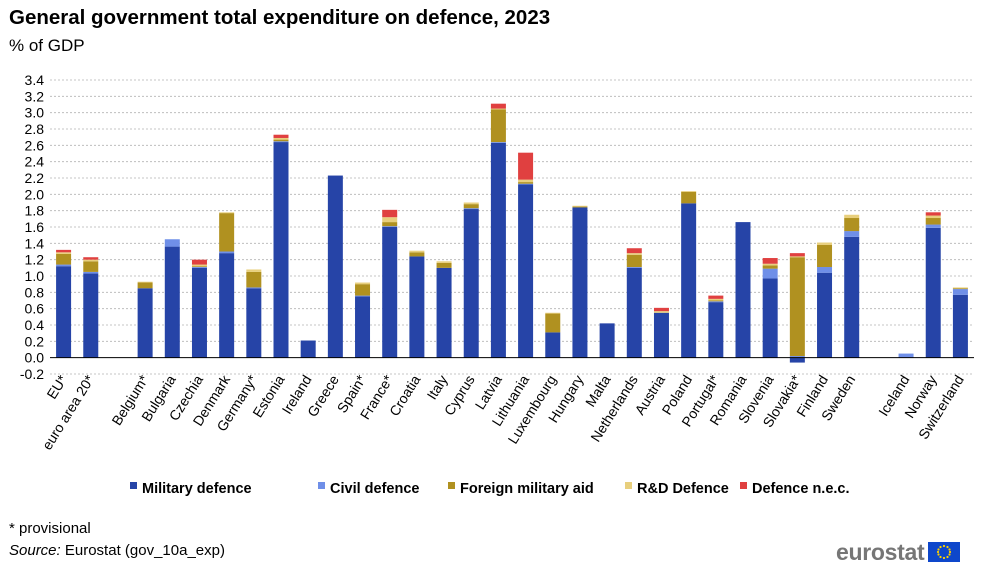 The width and height of the screenshot is (986, 569). I want to click on bar-foreign-military-aid-luxembourg, so click(553, 323).